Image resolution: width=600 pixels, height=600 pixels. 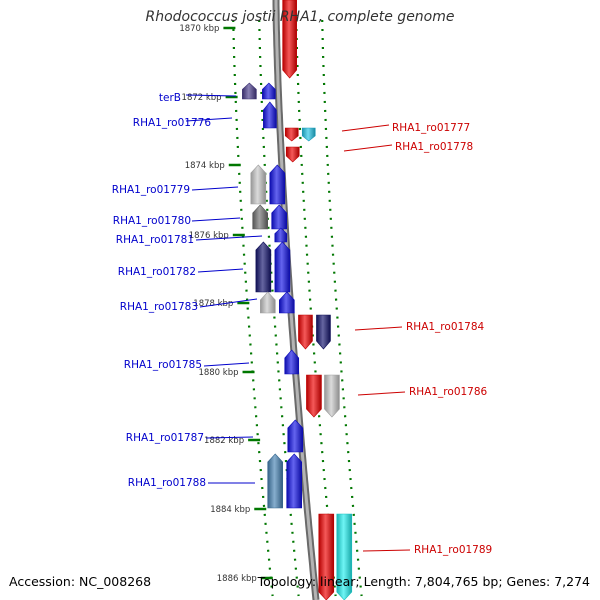 What do you see at coordinates (314, 332) in the screenshot?
I see `gene-rha1-ro01784` at bounding box center [314, 332].